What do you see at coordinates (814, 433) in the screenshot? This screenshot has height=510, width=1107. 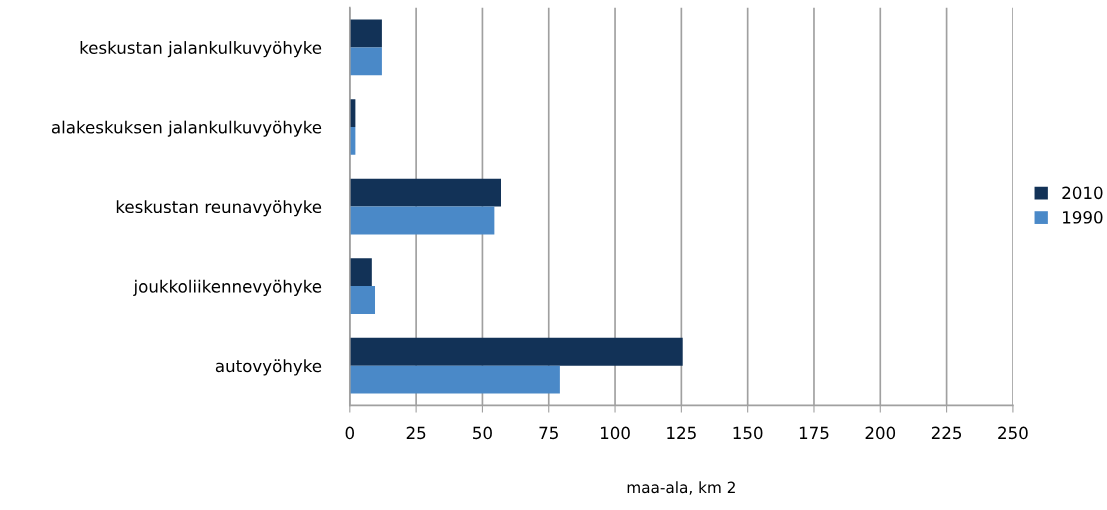 I see `x-tick-label: 175` at bounding box center [814, 433].